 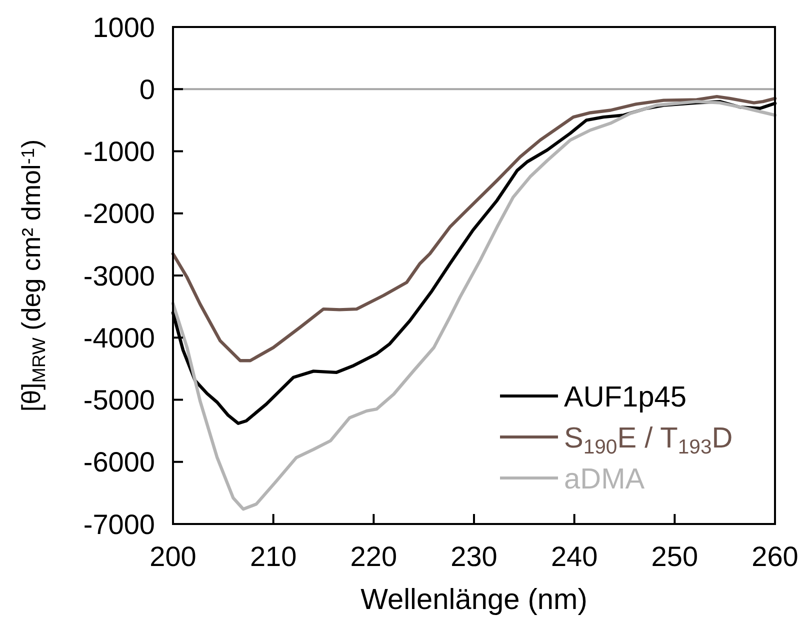 I want to click on x-tick-label: 220, so click(x=374, y=556).